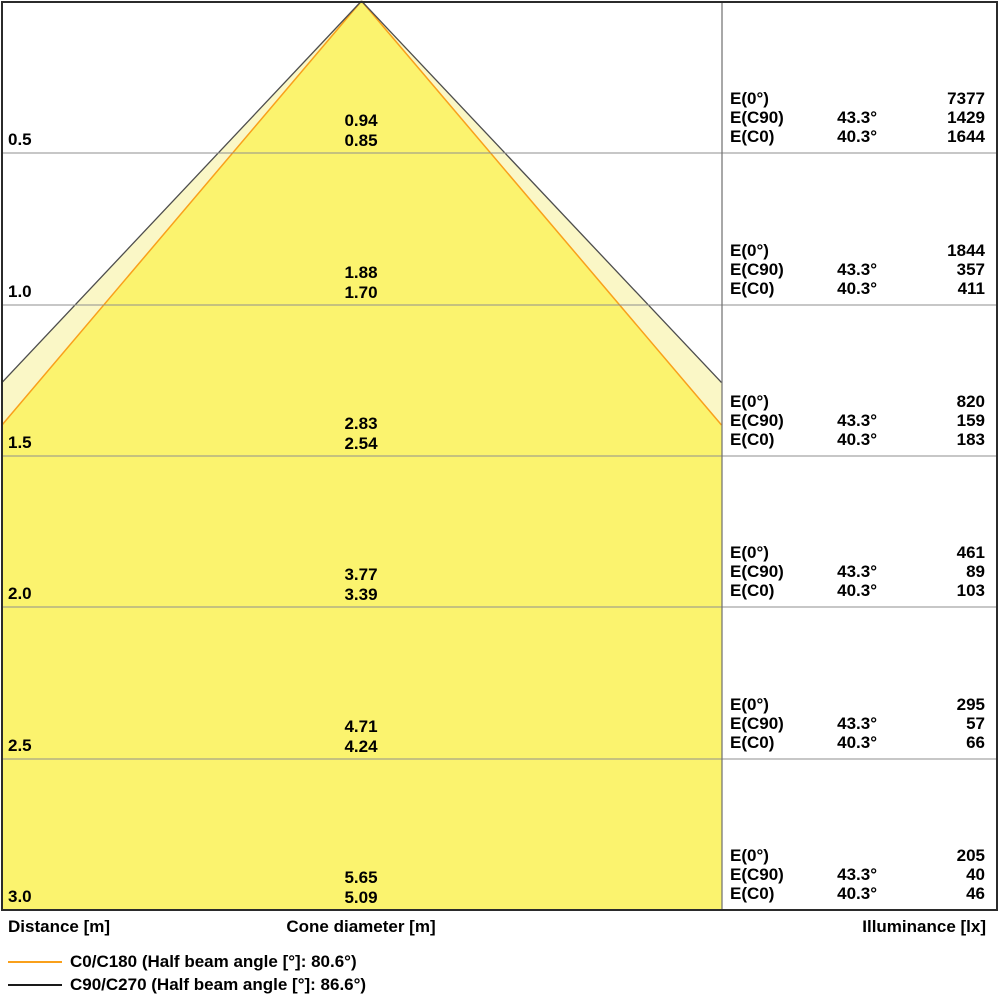 This screenshot has height=1000, width=1000. I want to click on cone-diameter-values: 0.94 0.85, so click(361, 130).